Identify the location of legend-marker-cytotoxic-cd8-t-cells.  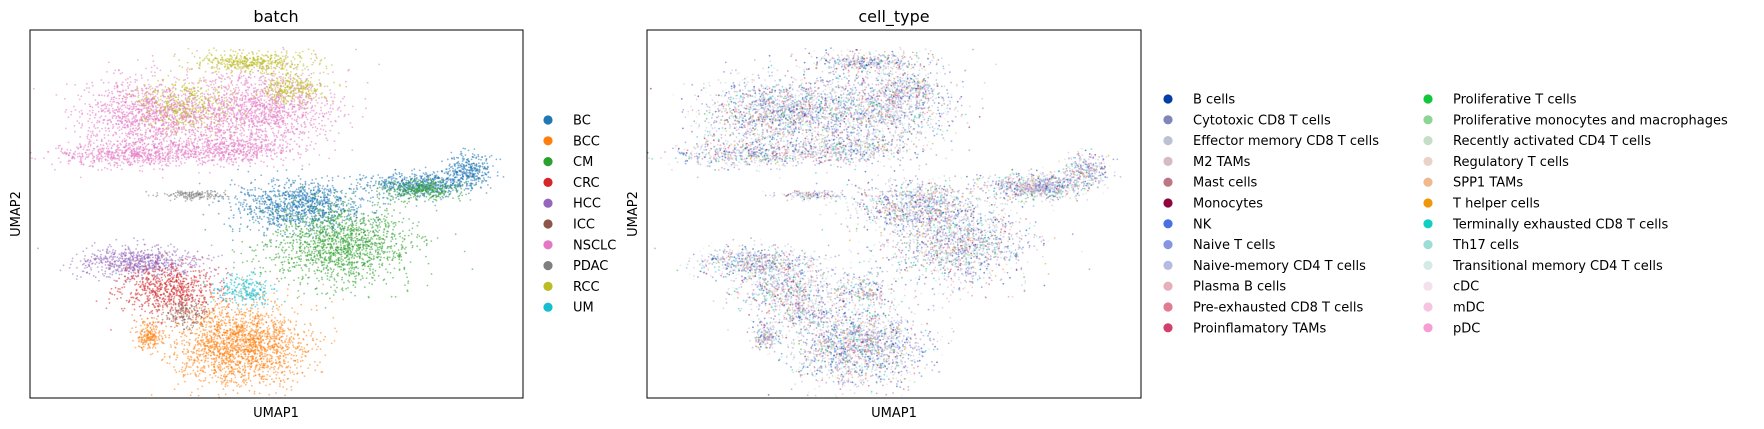
(1168, 120).